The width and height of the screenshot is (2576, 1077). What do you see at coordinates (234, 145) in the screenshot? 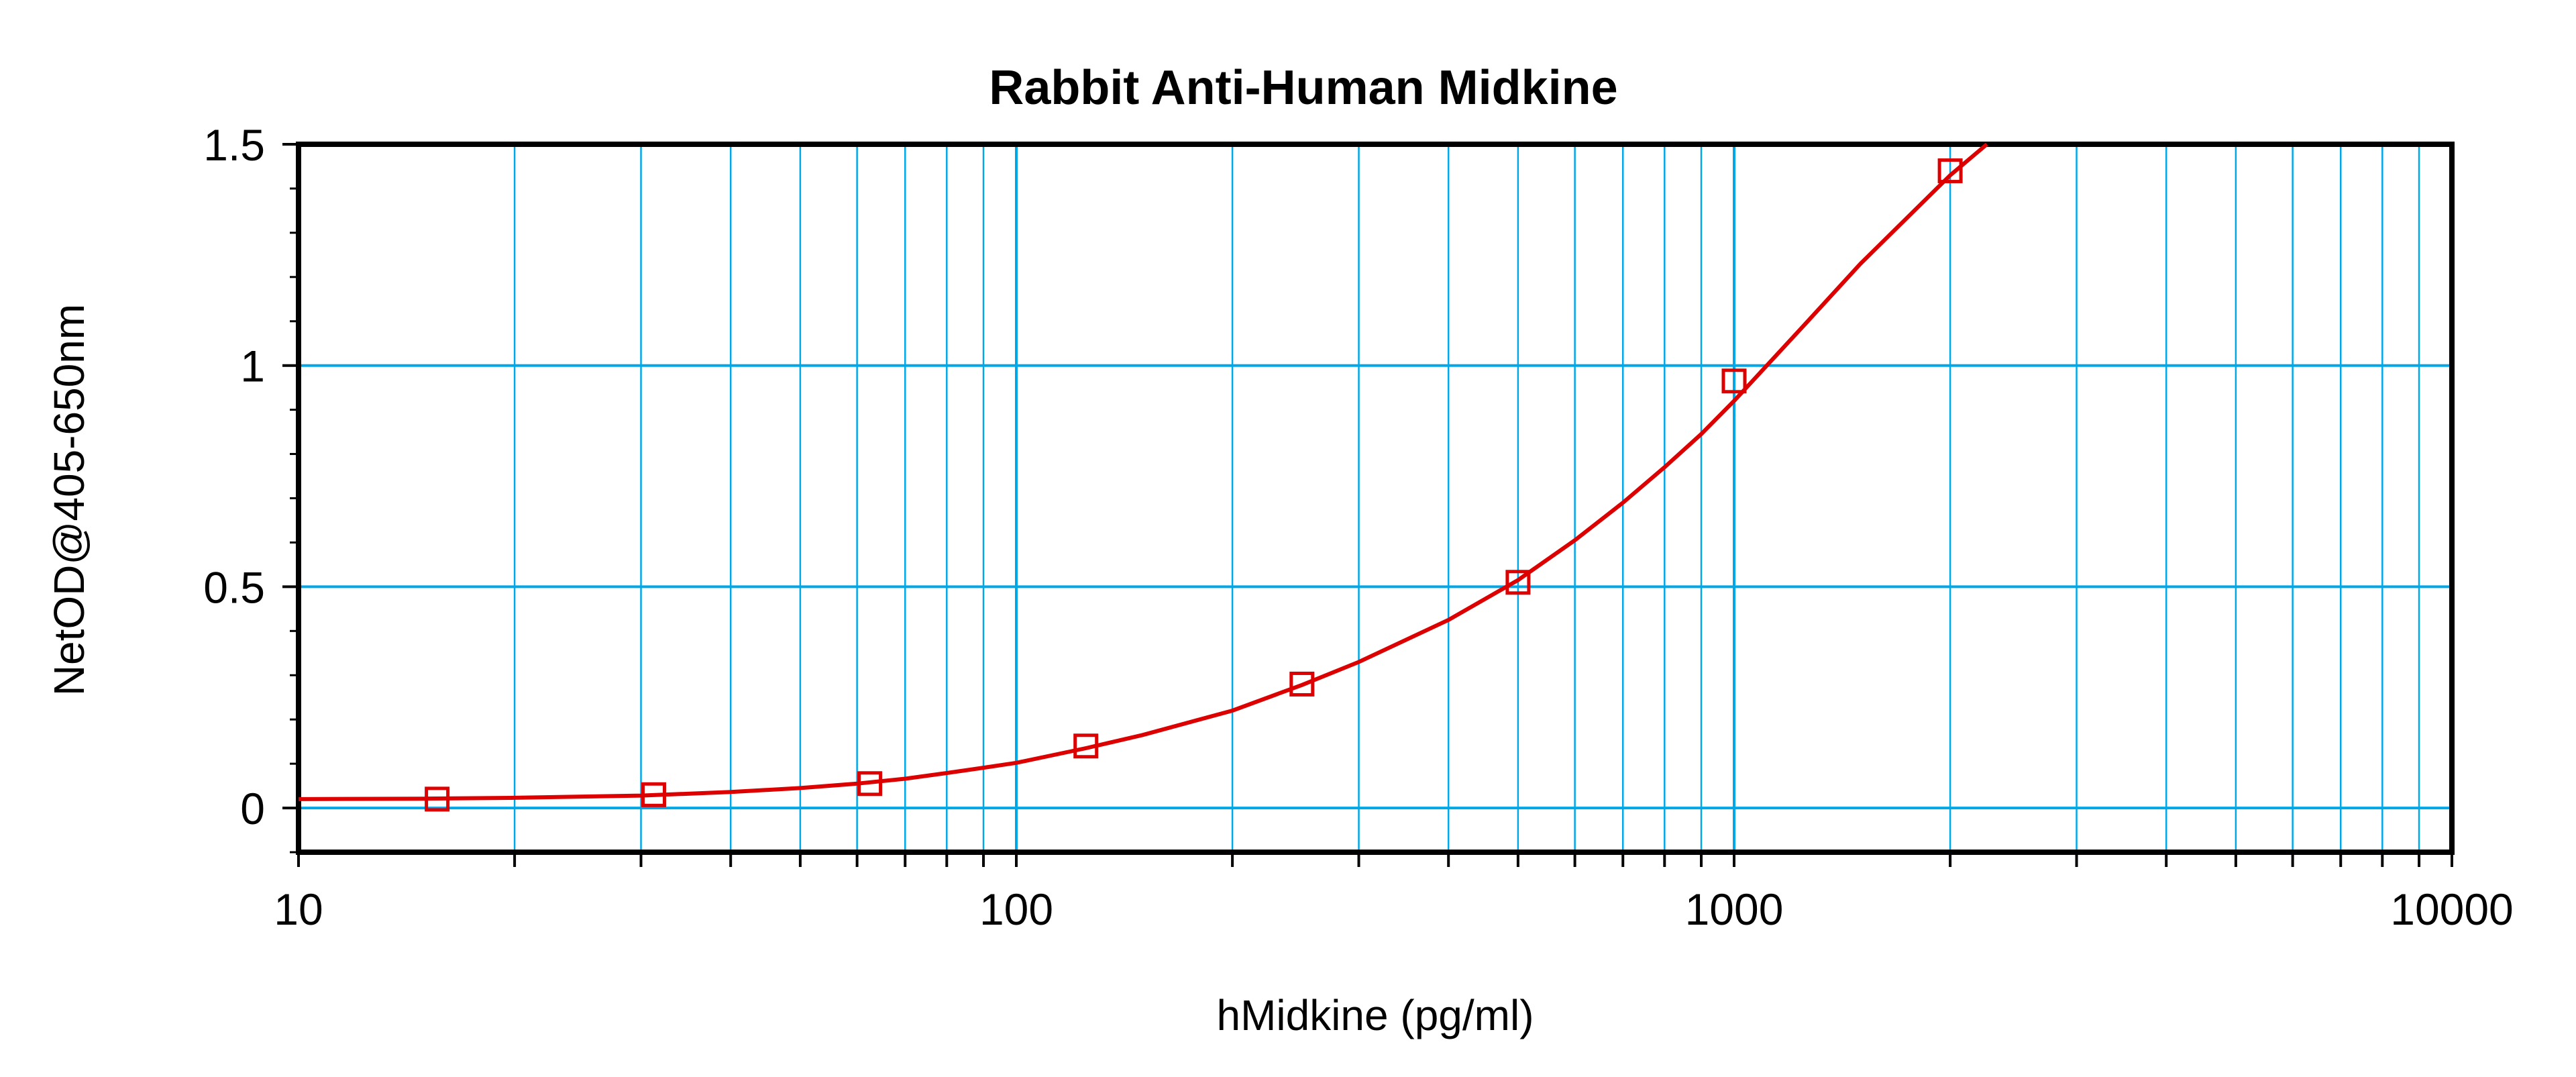
I see `y-tick-label: 1.5` at bounding box center [234, 145].